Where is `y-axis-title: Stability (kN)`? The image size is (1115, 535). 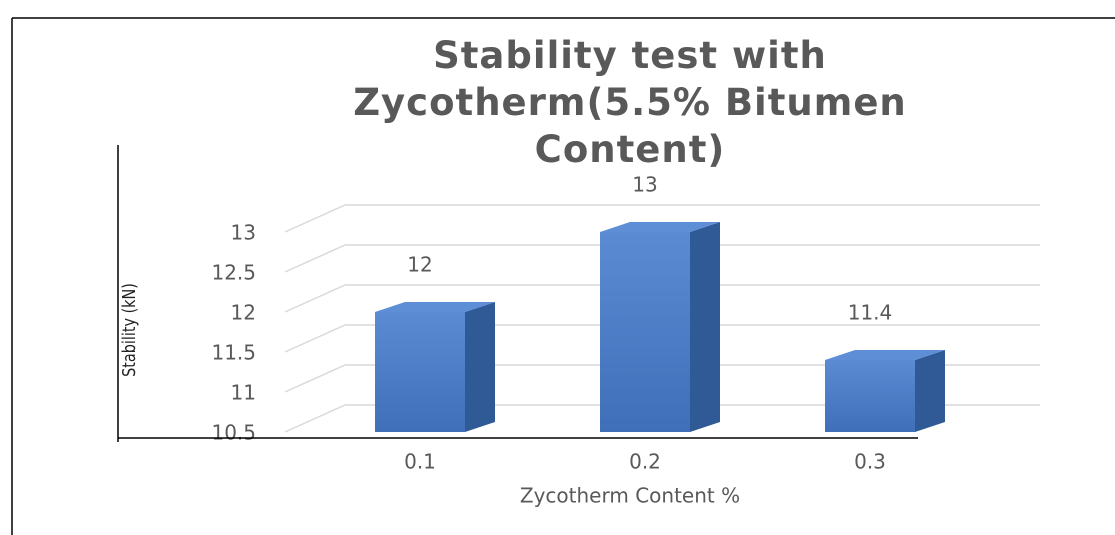 y-axis-title: Stability (kN) is located at coordinates (128, 330).